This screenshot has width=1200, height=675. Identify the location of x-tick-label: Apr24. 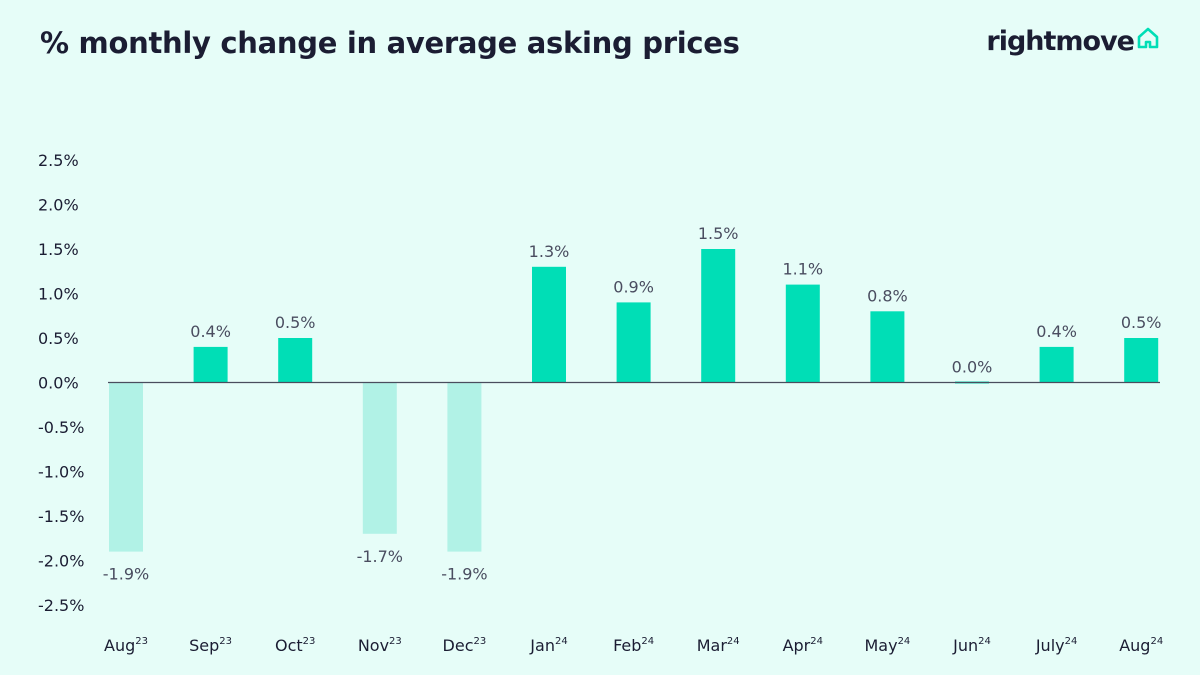
(803, 645).